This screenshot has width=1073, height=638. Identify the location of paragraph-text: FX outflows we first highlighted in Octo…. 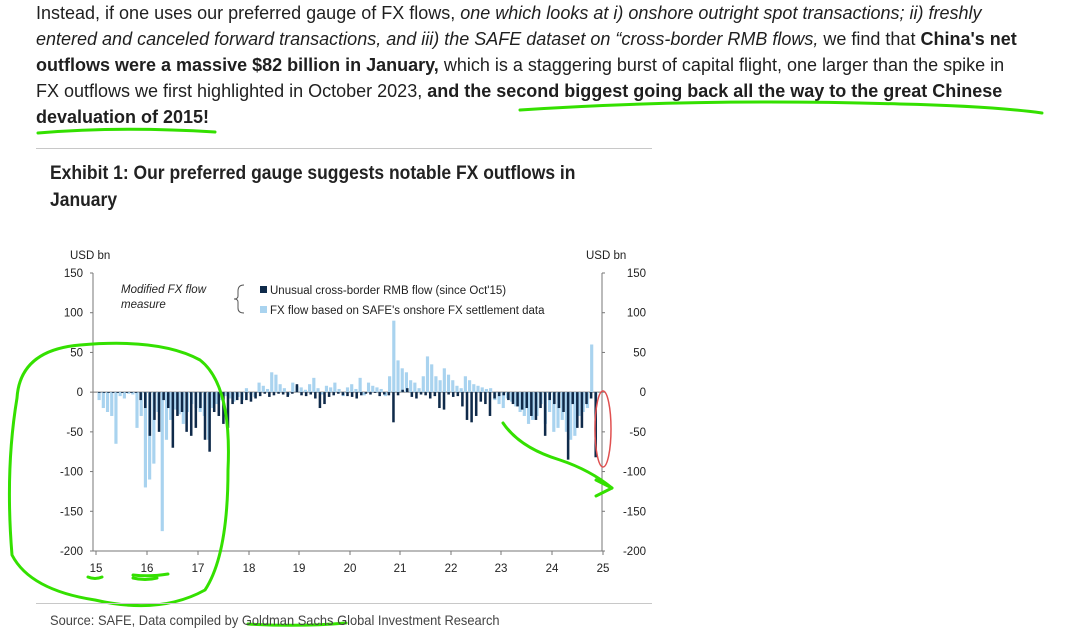
(232, 91).